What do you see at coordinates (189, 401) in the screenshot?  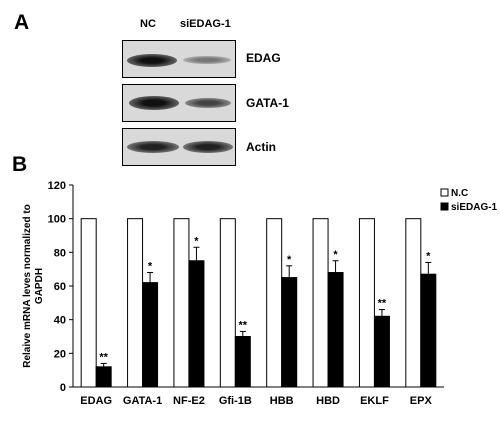 I see `x-tick-label: NF-E2` at bounding box center [189, 401].